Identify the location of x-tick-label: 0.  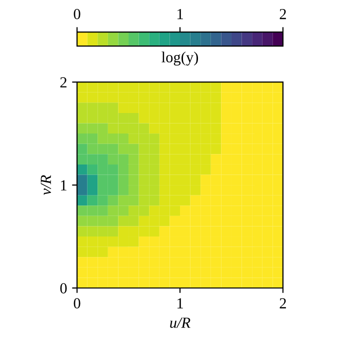
(77, 303).